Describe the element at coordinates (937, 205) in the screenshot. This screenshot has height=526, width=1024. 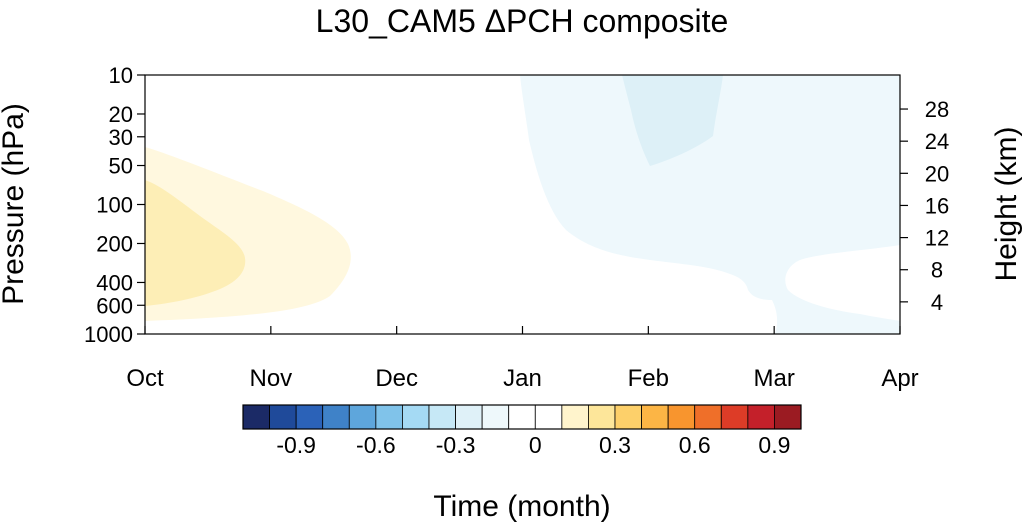
I see `y-right-tick-label: 16` at that location.